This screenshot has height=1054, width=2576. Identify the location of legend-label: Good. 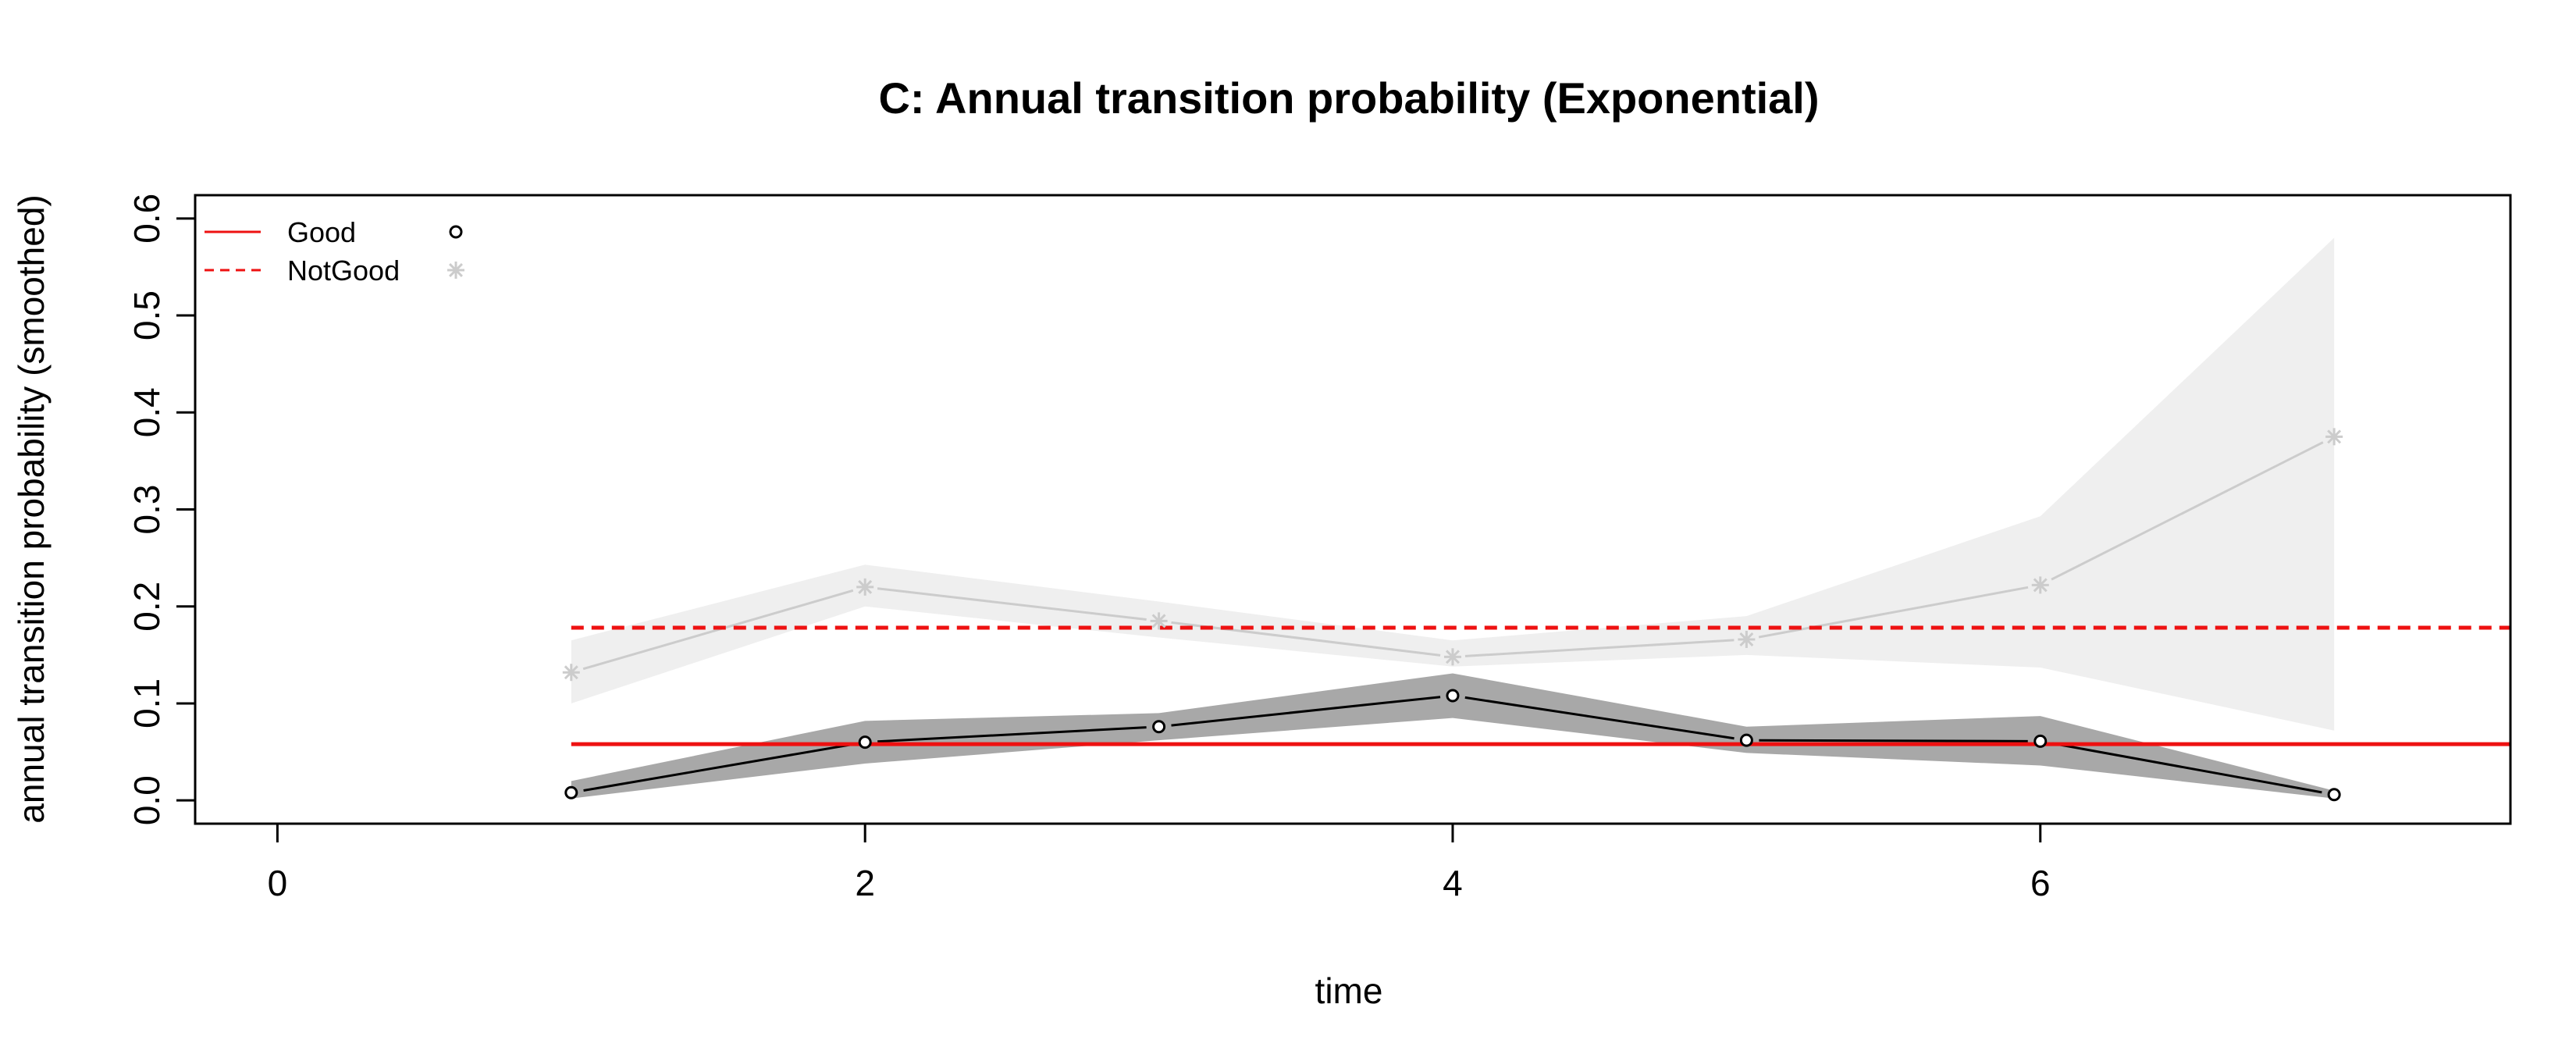
(321, 232).